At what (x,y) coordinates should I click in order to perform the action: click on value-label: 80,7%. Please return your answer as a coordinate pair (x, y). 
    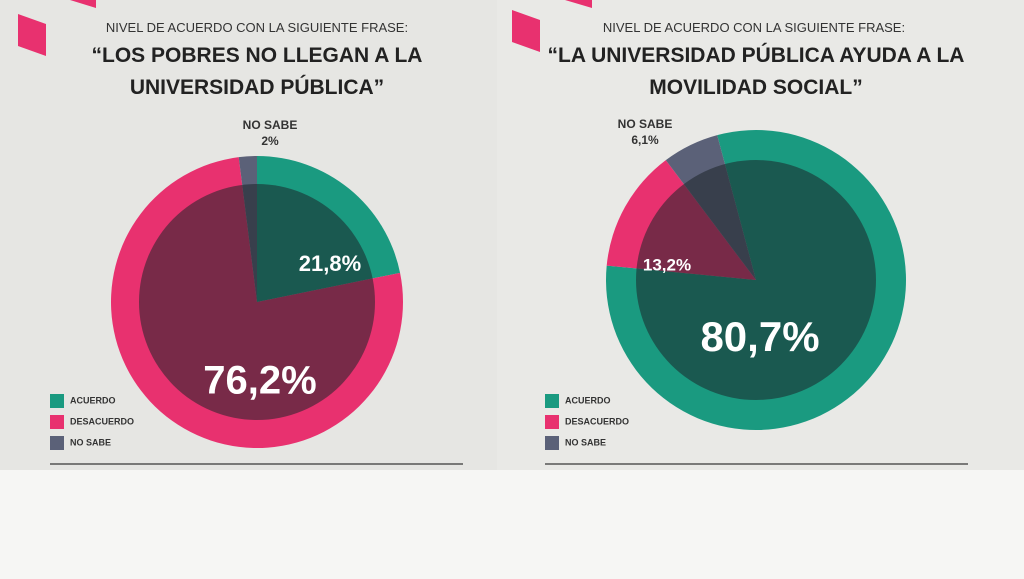
    Looking at the image, I should click on (759, 336).